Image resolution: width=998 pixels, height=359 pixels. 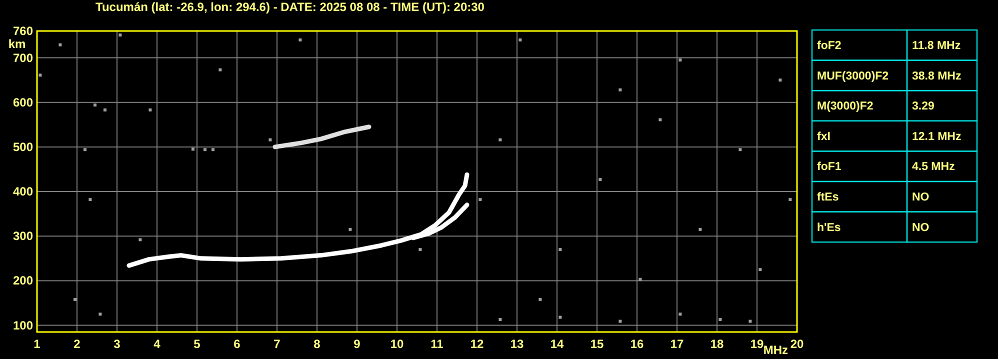 What do you see at coordinates (937, 76) in the screenshot?
I see `text: 38.8 MHz` at bounding box center [937, 76].